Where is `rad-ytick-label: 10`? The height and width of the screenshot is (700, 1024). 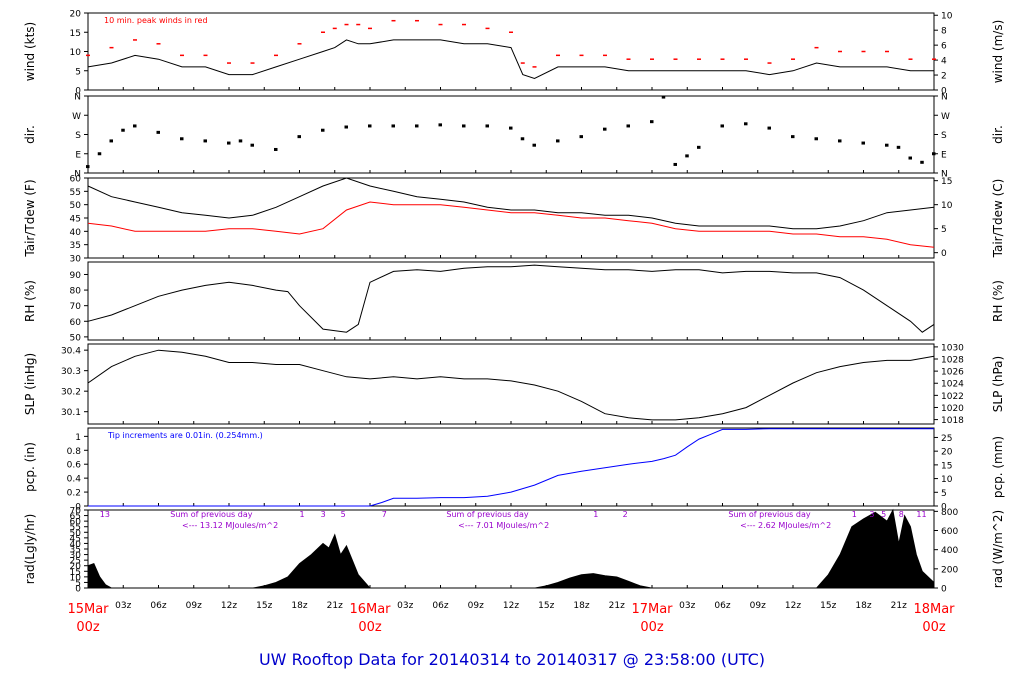 rad-ytick-label: 10 is located at coordinates (76, 578).